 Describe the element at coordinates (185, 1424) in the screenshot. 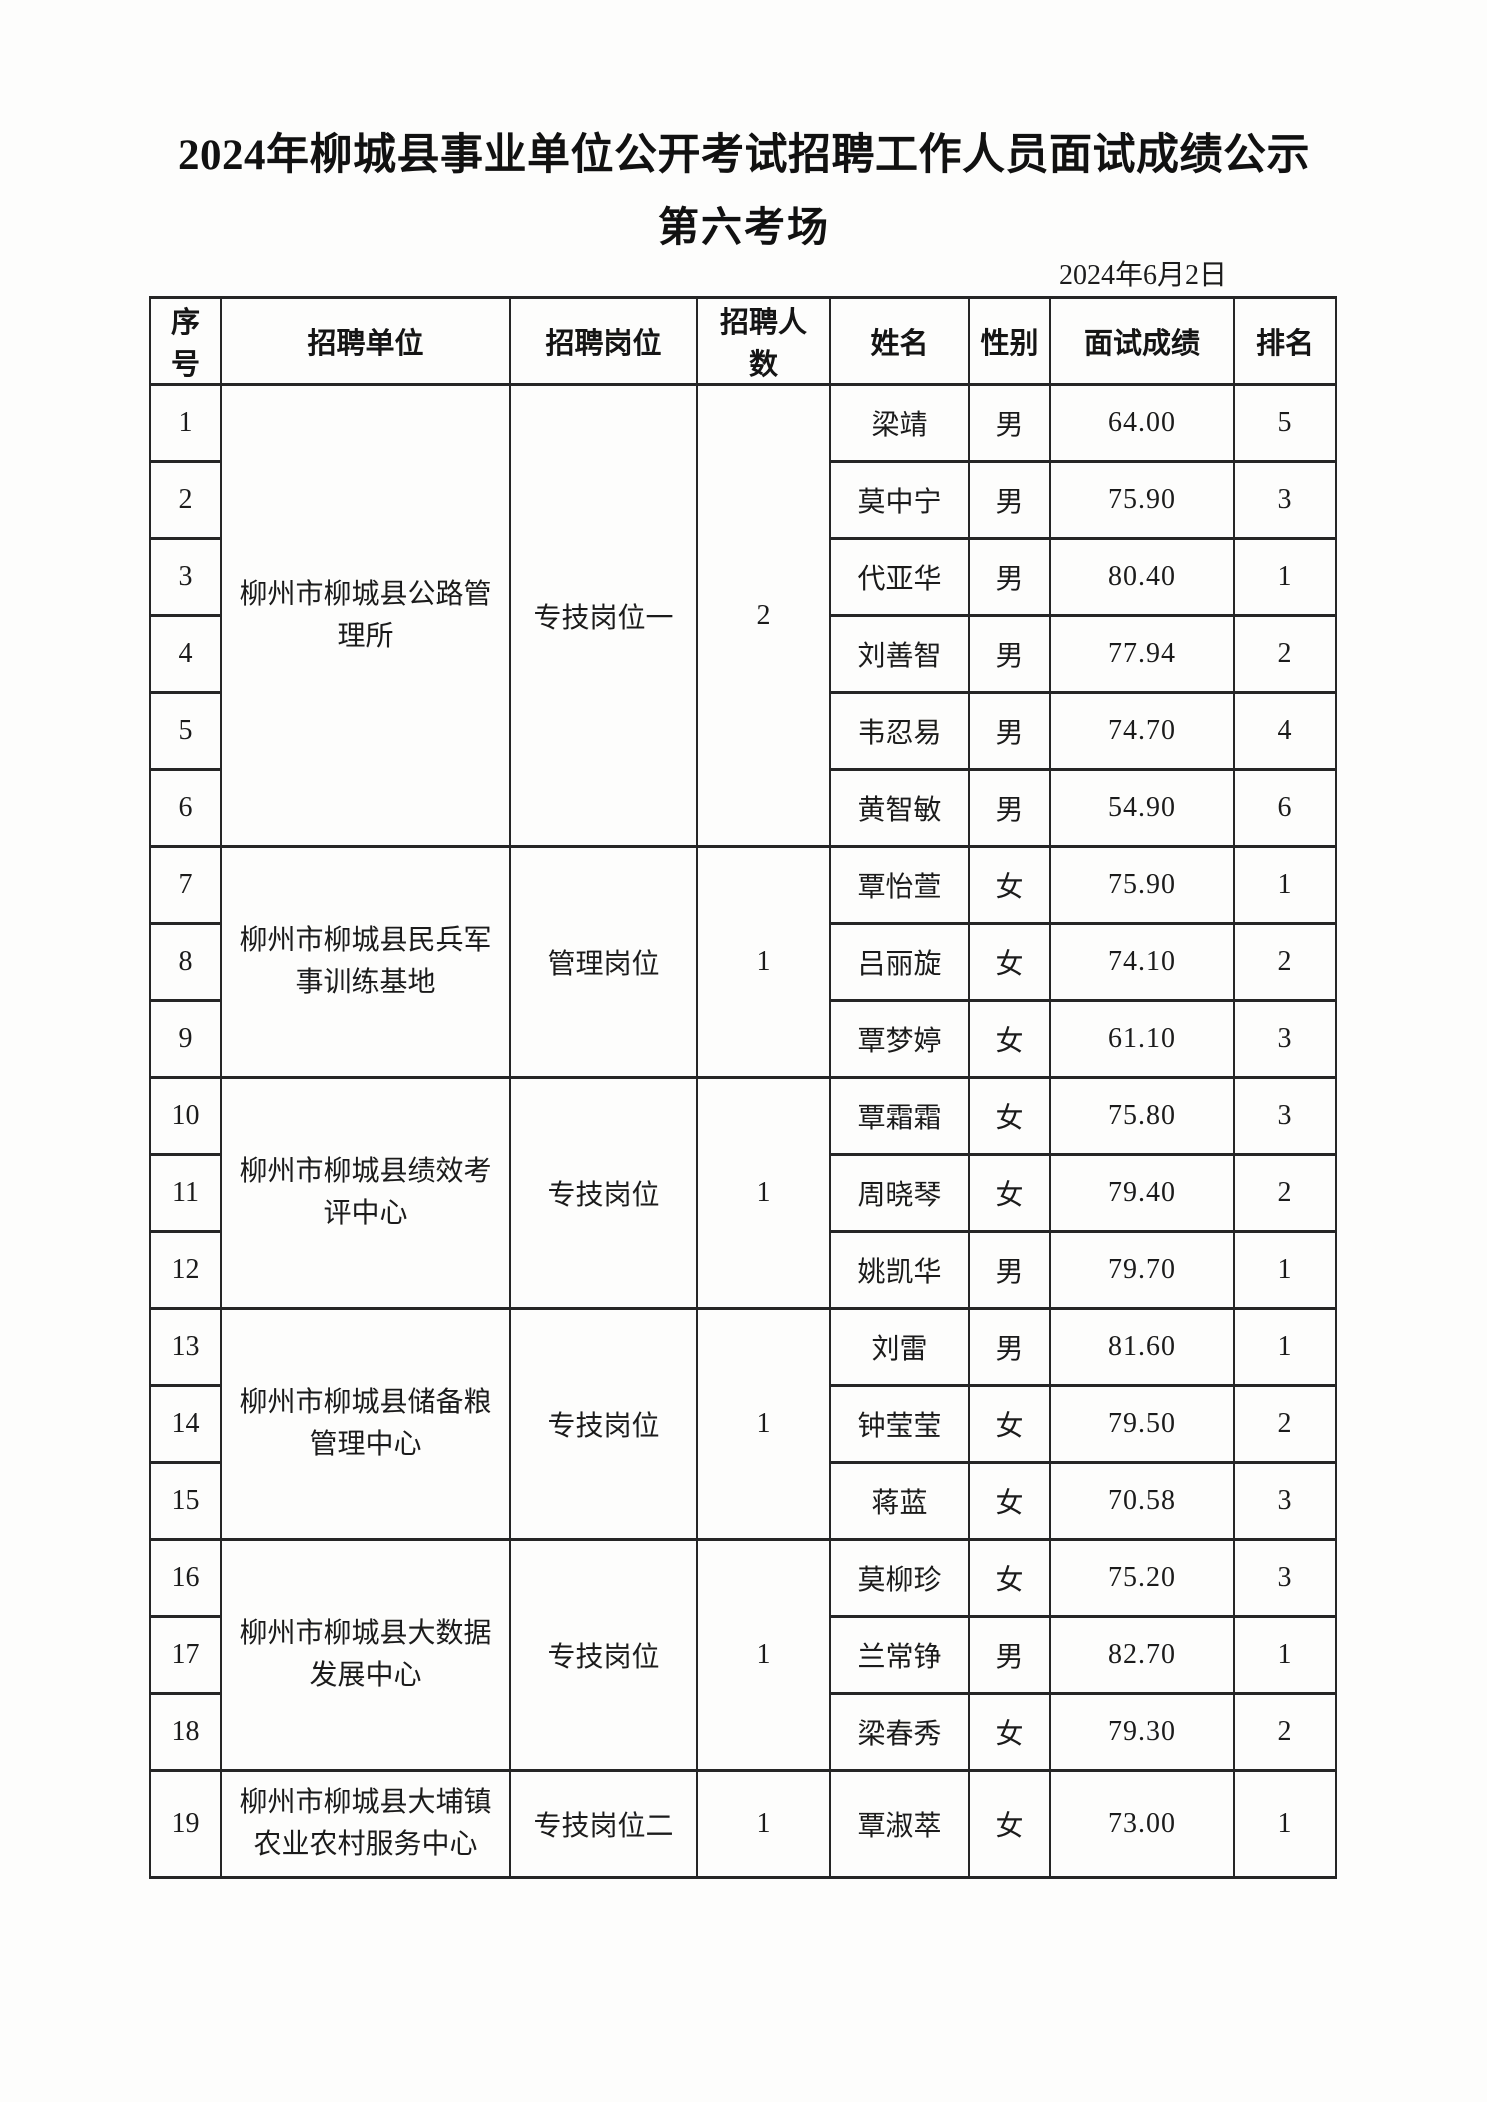

I see `serial-cell: 14` at that location.